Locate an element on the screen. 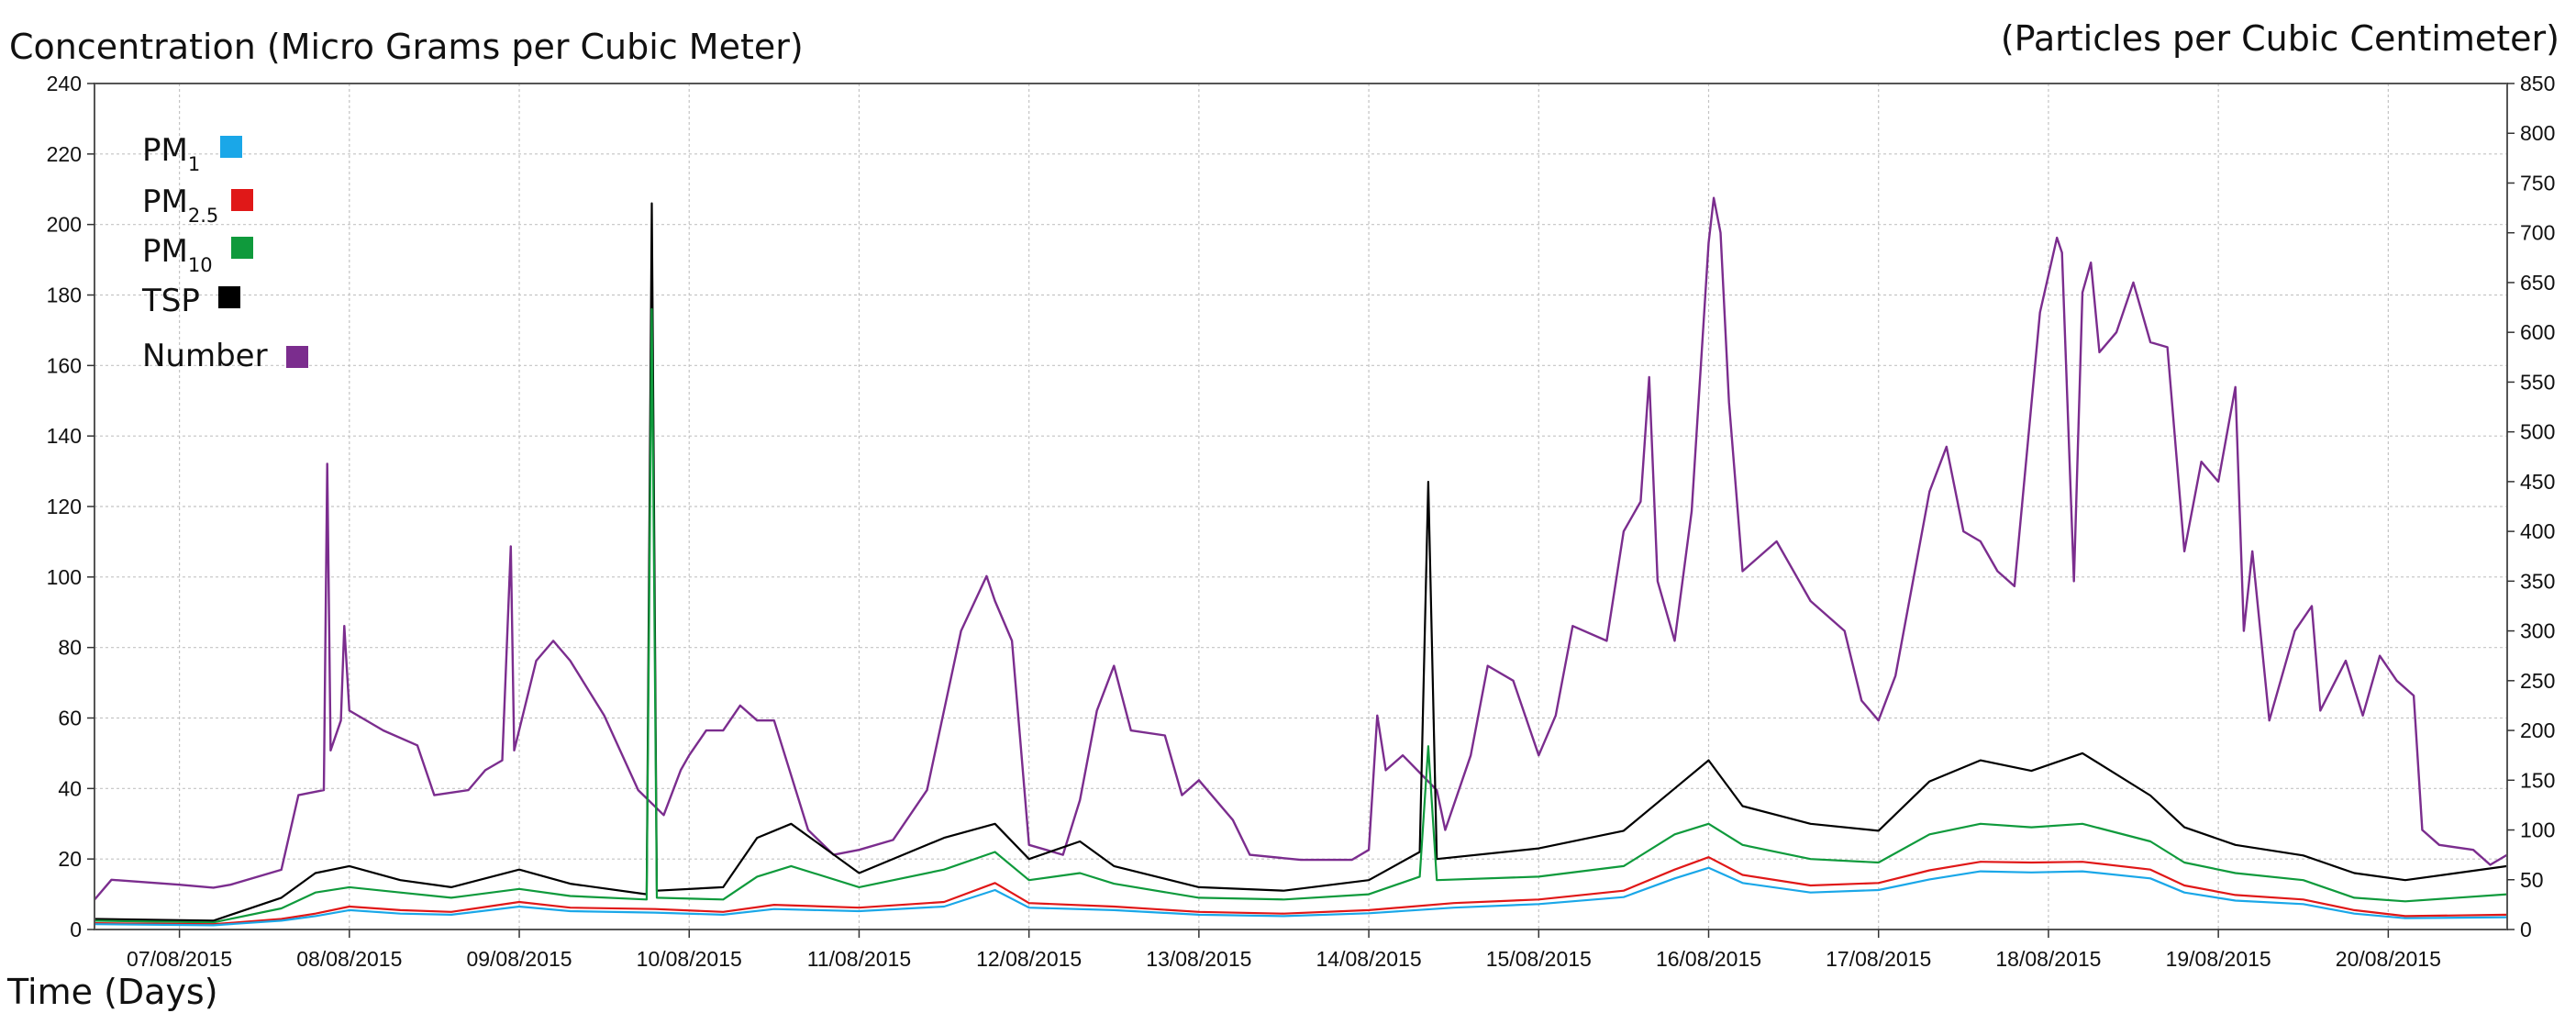  right-tick-label: 650 is located at coordinates (2537, 283).